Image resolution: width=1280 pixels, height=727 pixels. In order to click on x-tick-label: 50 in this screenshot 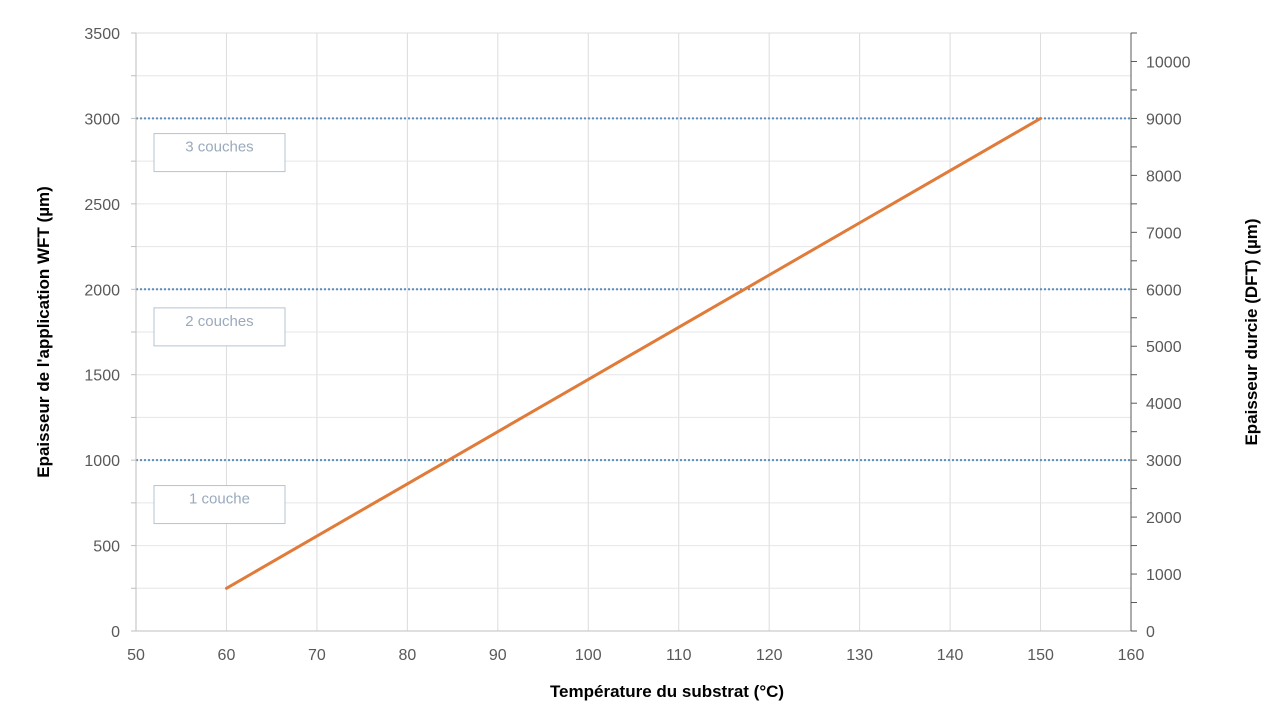, I will do `click(136, 655)`.